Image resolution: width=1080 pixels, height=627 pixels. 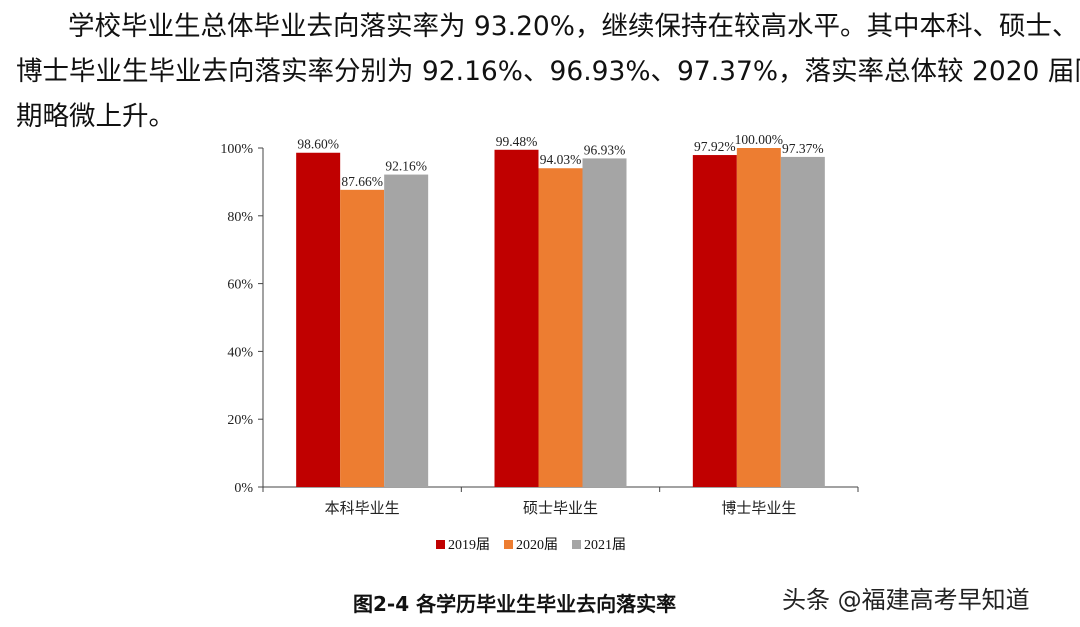 I want to click on y-tick-label: 60%, so click(x=240, y=285).